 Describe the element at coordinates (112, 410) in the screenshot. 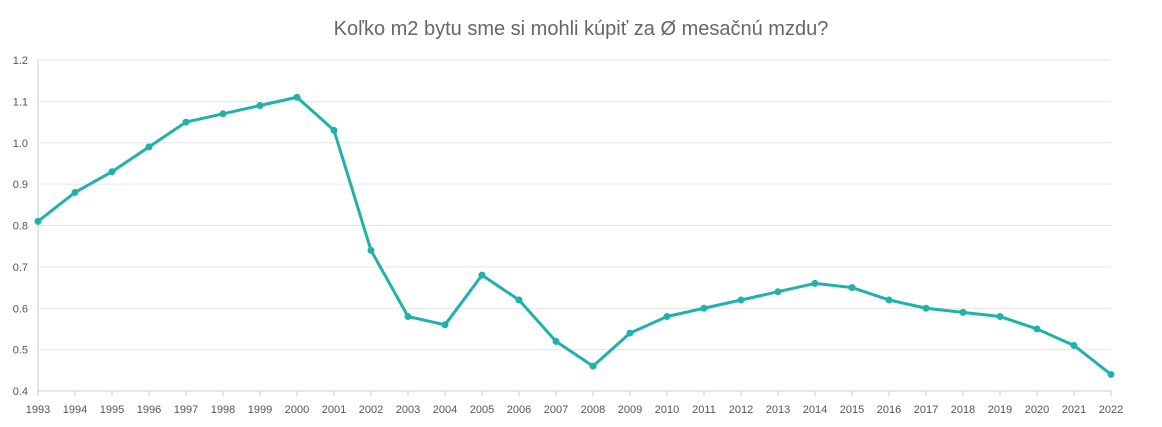

I see `x-tick-label: 1995` at that location.